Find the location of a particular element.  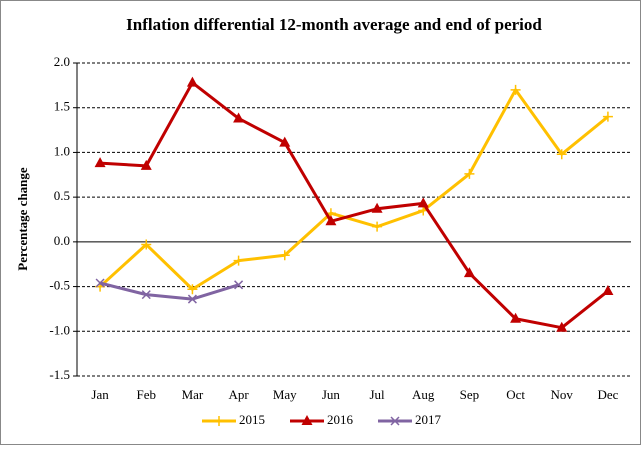

x-tick-label: Jun is located at coordinates (331, 394).